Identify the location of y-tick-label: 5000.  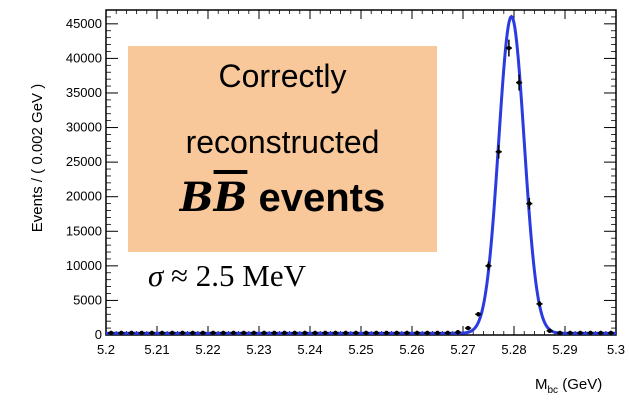
(87, 299).